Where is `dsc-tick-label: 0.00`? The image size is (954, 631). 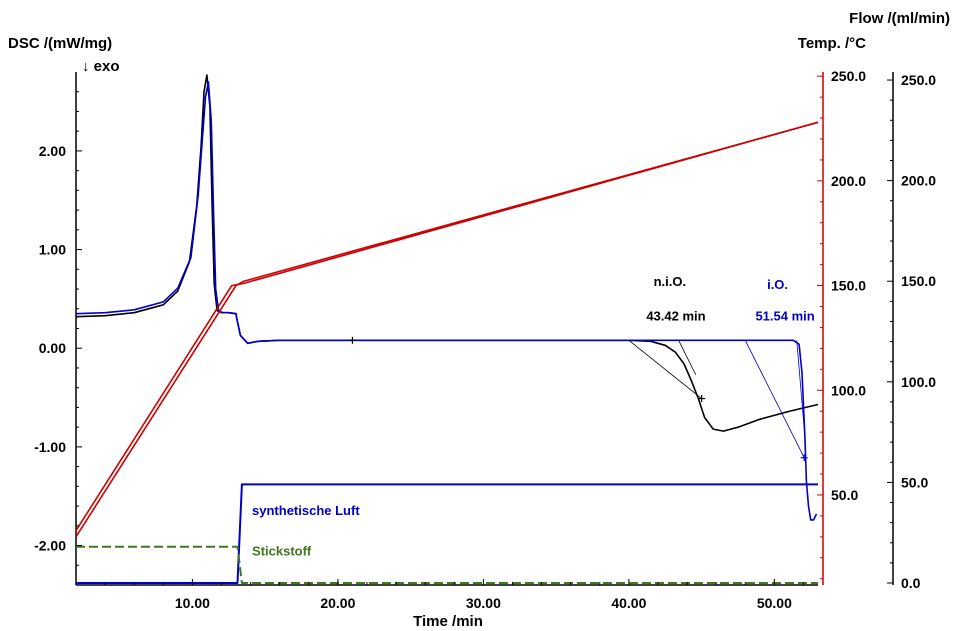 dsc-tick-label: 0.00 is located at coordinates (52, 348).